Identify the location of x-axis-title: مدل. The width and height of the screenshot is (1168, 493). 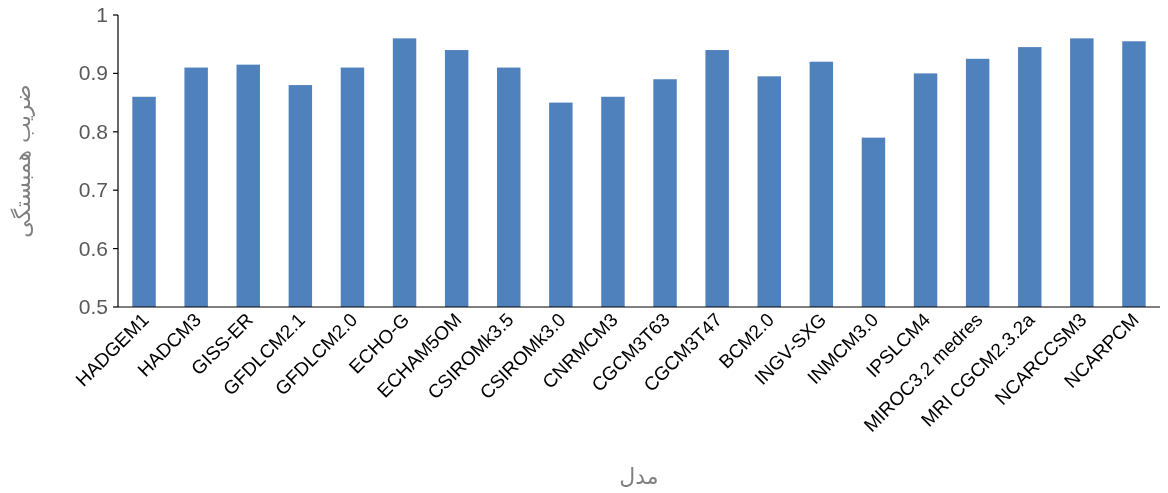
(639, 476).